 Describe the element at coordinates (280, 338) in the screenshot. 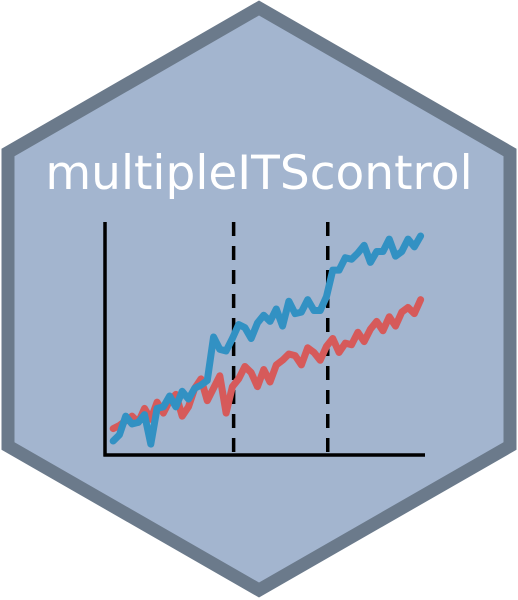

I see `intervention-lines` at that location.